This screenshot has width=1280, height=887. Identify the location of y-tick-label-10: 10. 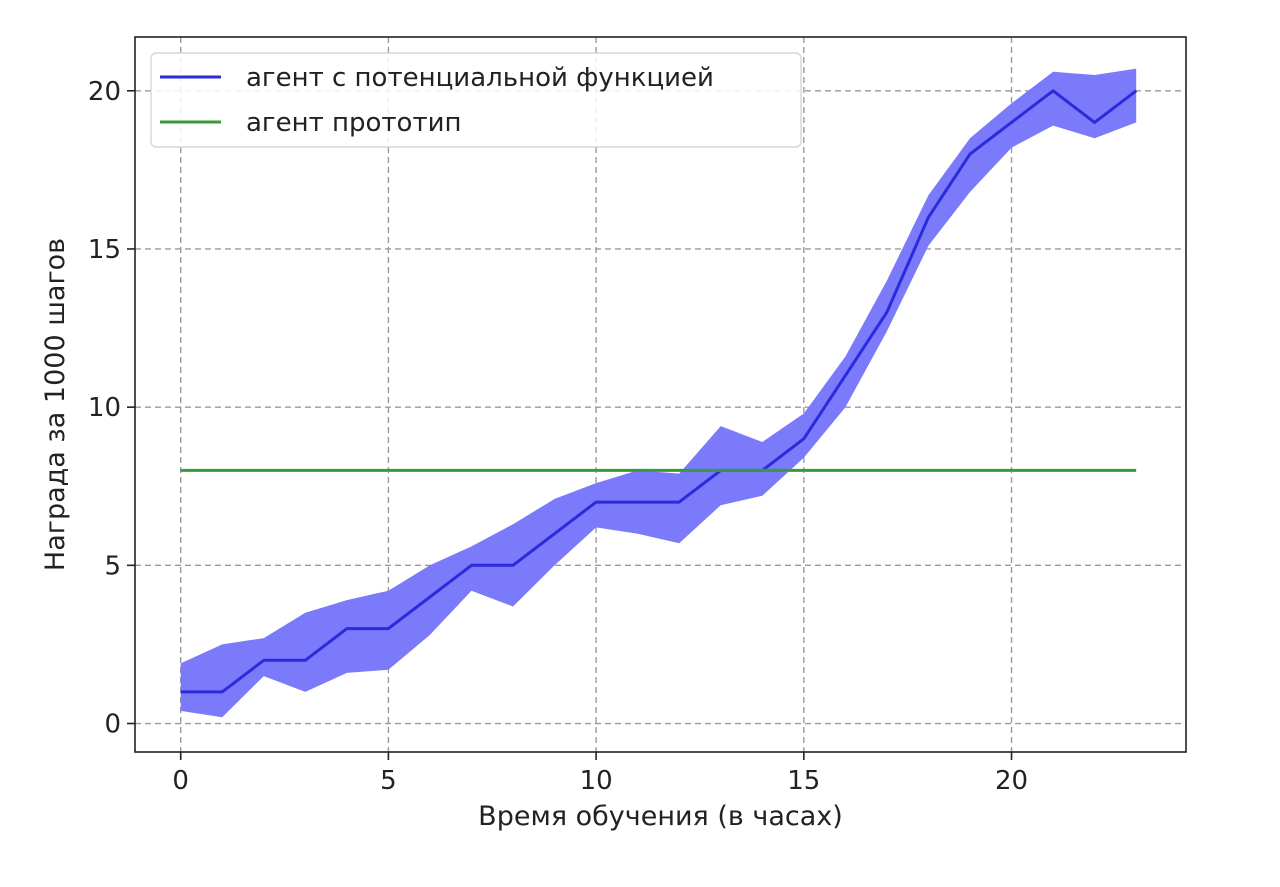
(104, 408).